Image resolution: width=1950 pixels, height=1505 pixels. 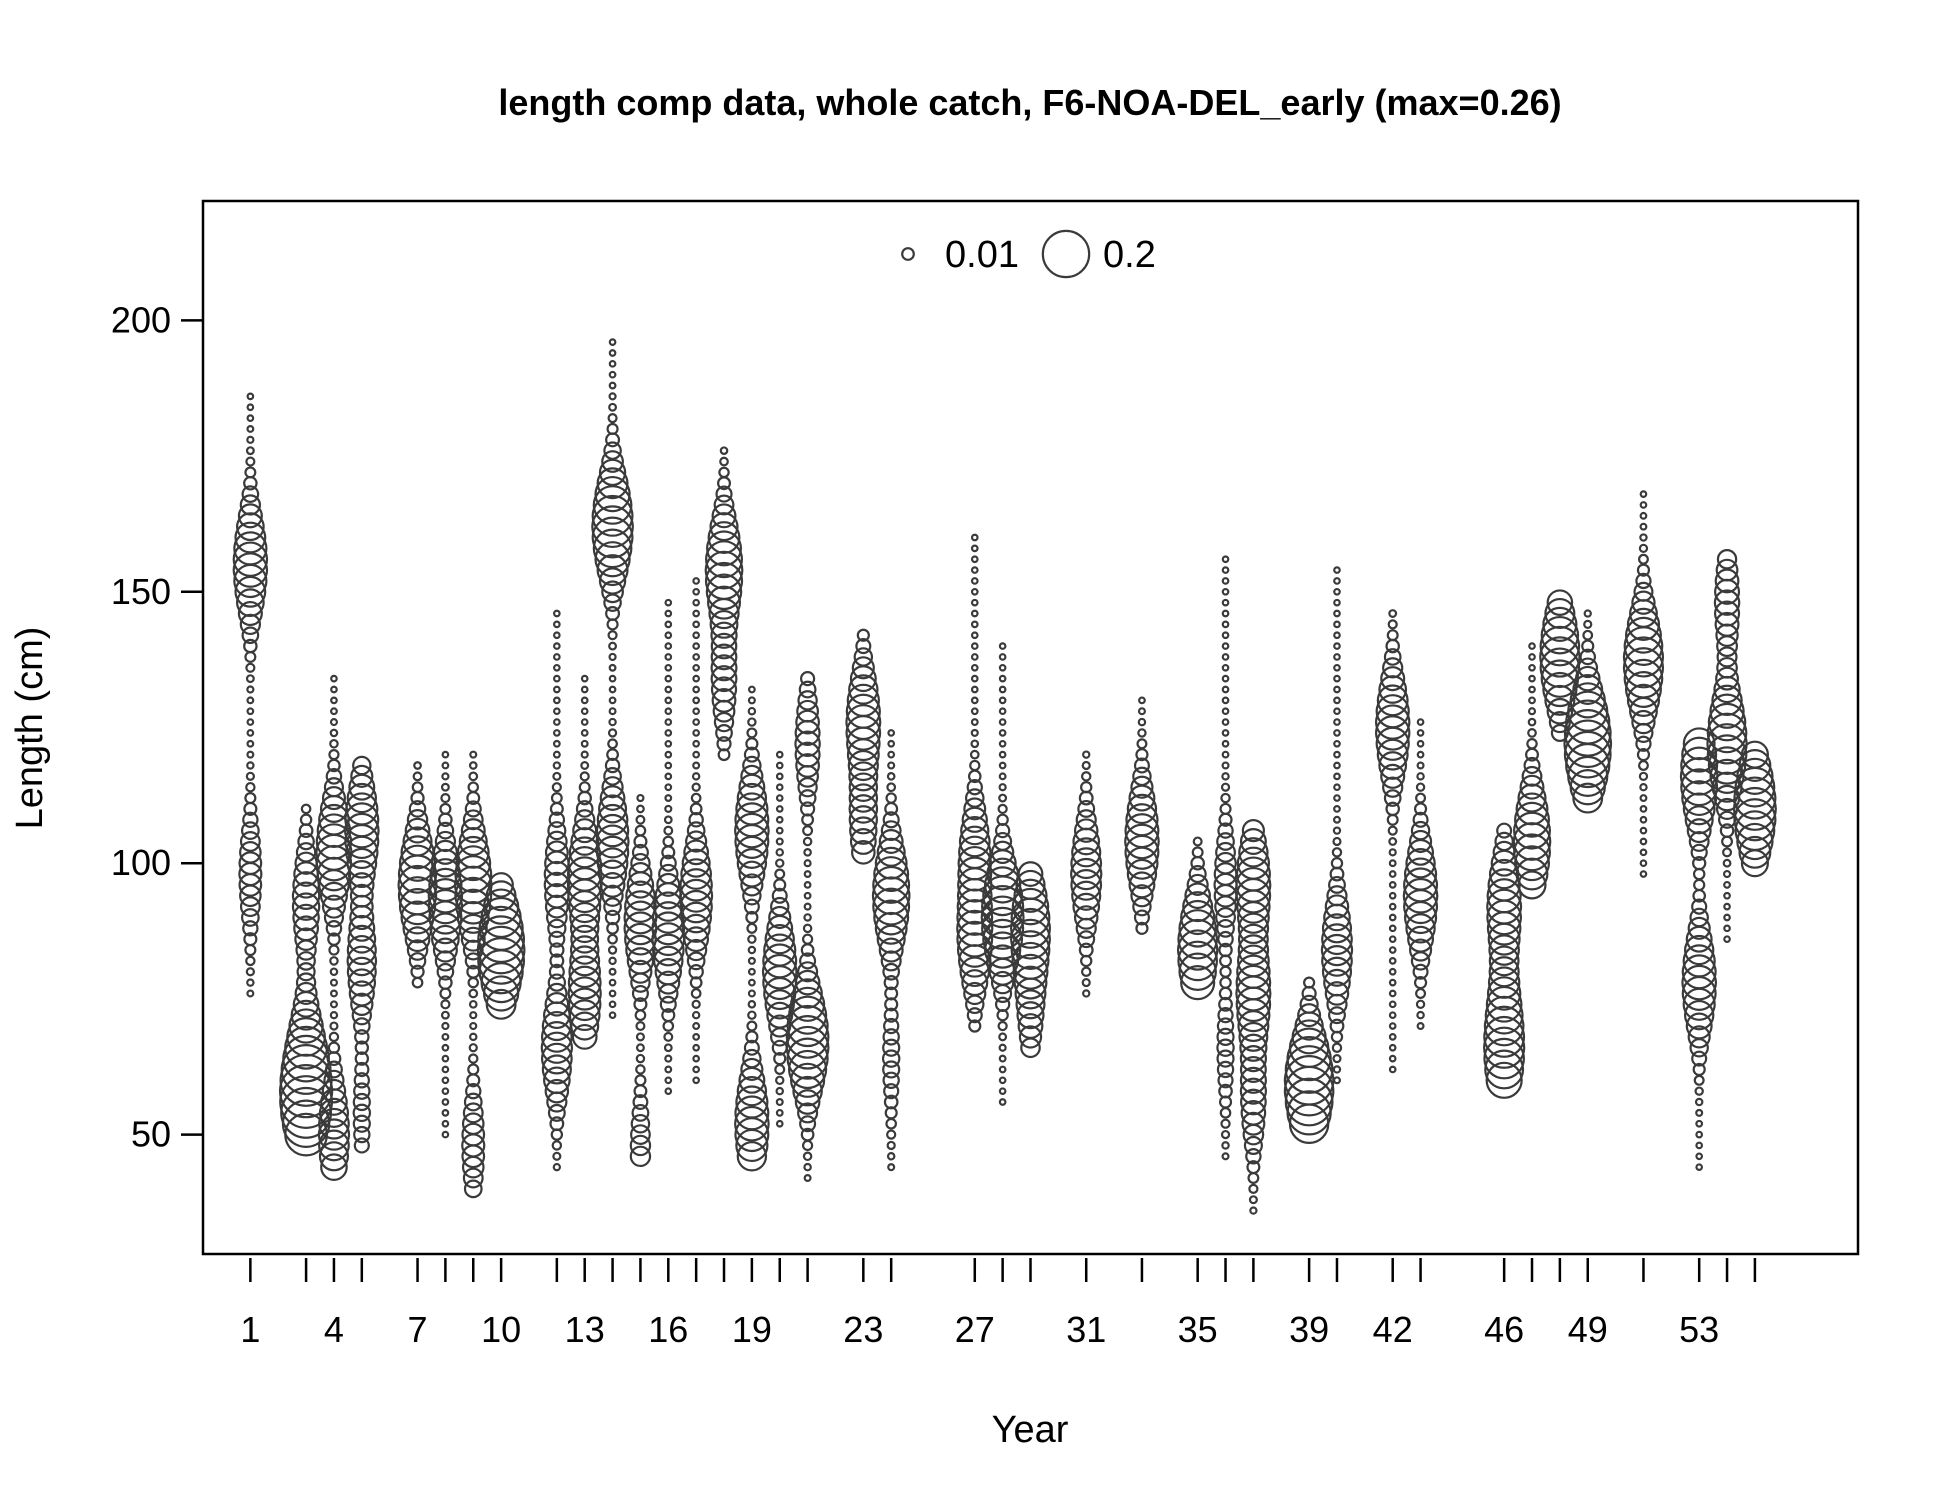 I want to click on x-tick-label: 31, so click(x=1086, y=1329).